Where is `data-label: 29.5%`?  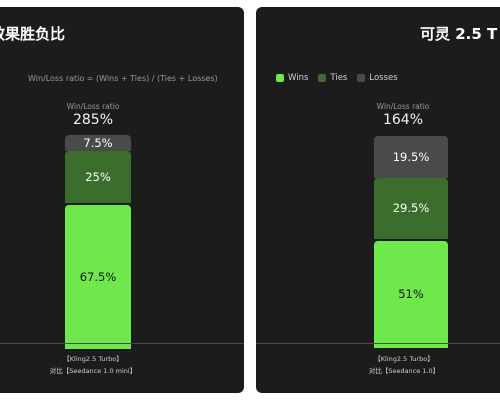 data-label: 29.5% is located at coordinates (411, 208).